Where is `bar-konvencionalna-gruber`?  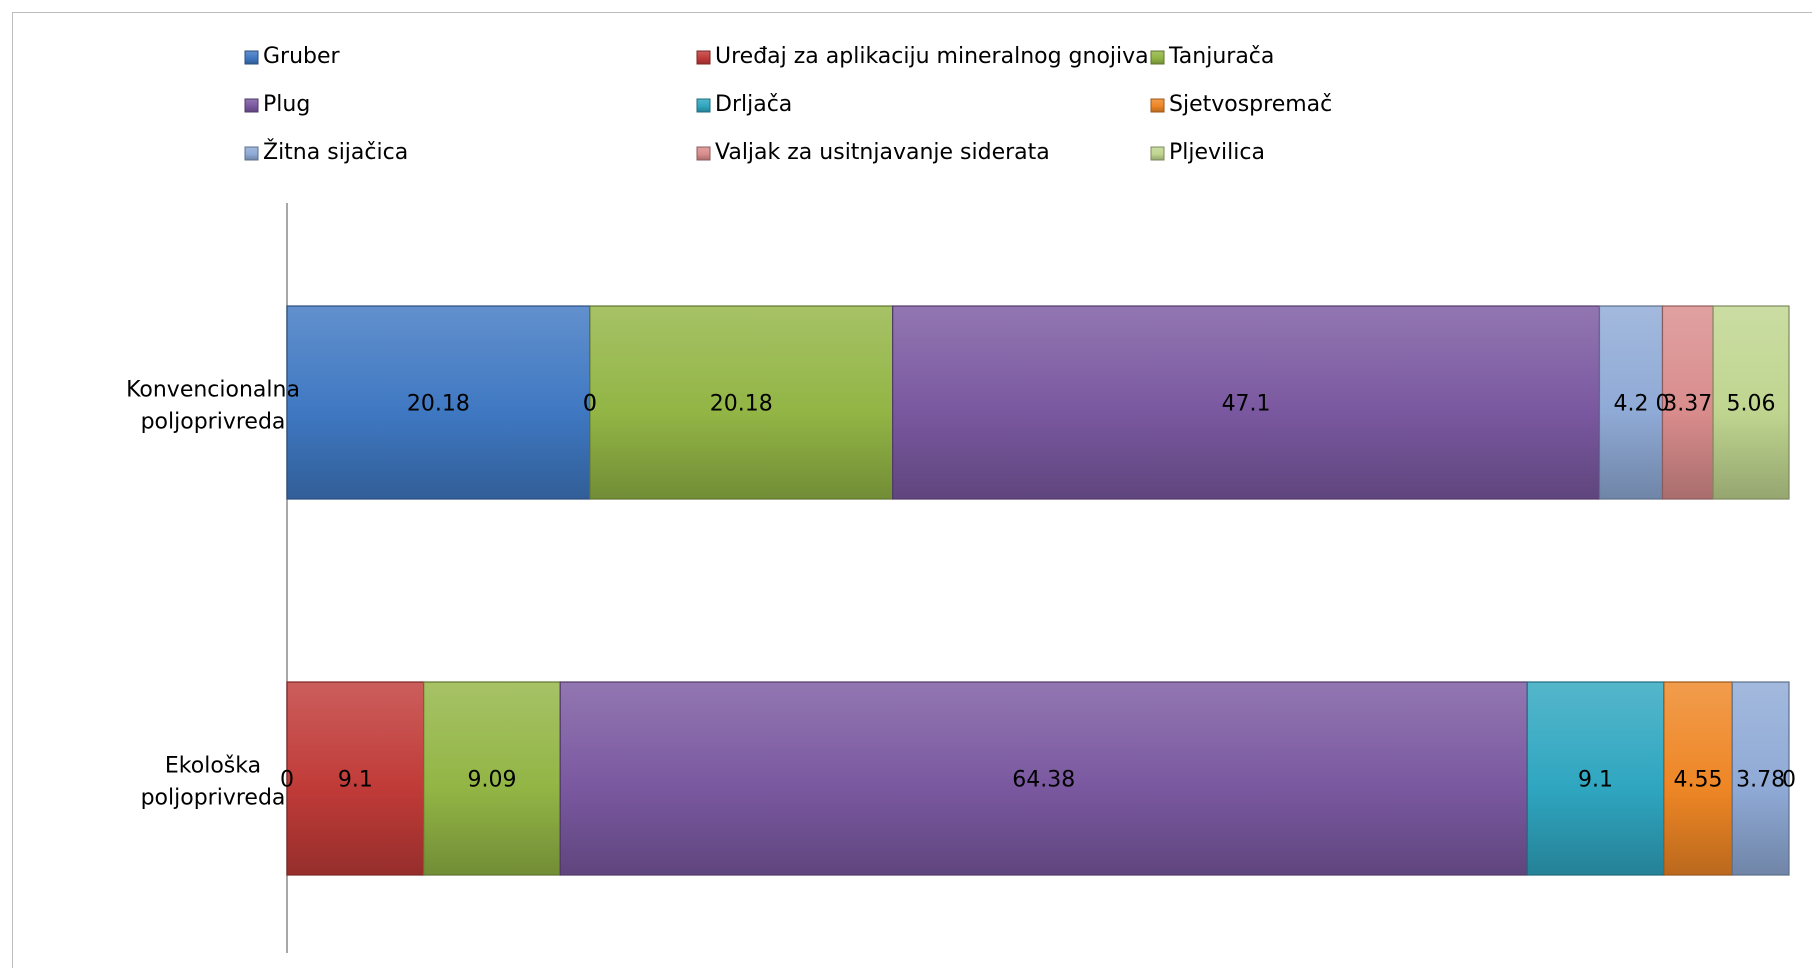
bar-konvencionalna-gruber is located at coordinates (438, 402).